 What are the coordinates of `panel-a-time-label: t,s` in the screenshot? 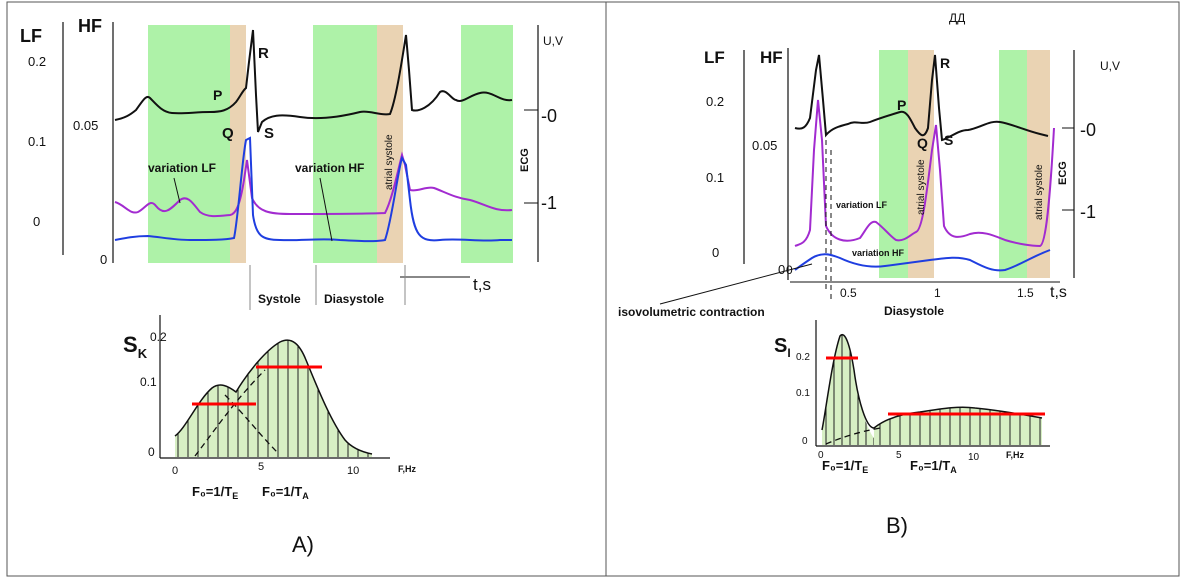 It's located at (482, 284).